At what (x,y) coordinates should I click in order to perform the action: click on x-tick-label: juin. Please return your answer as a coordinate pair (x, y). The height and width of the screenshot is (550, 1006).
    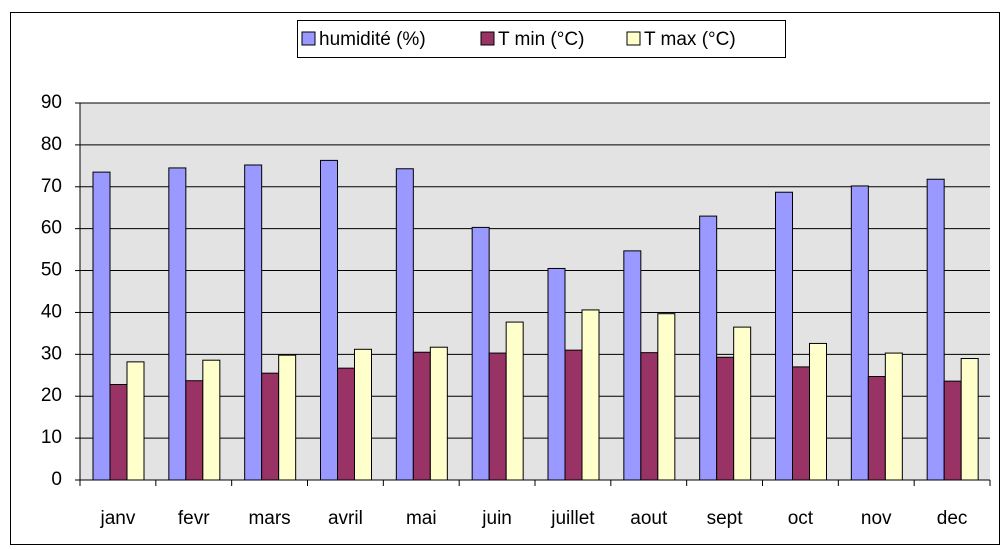
    Looking at the image, I should click on (496, 518).